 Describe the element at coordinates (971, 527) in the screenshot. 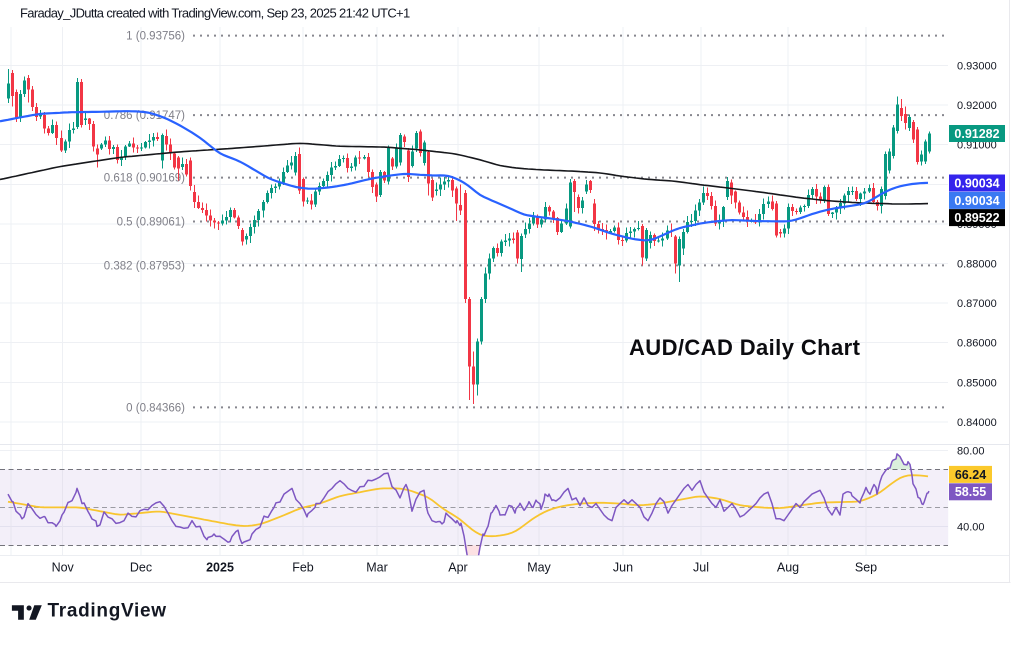

I see `svg-text: 40.00` at that location.